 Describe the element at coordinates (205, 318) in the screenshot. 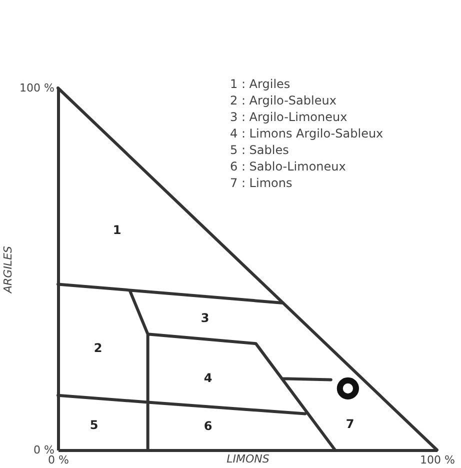

I see `annotation: 3` at that location.